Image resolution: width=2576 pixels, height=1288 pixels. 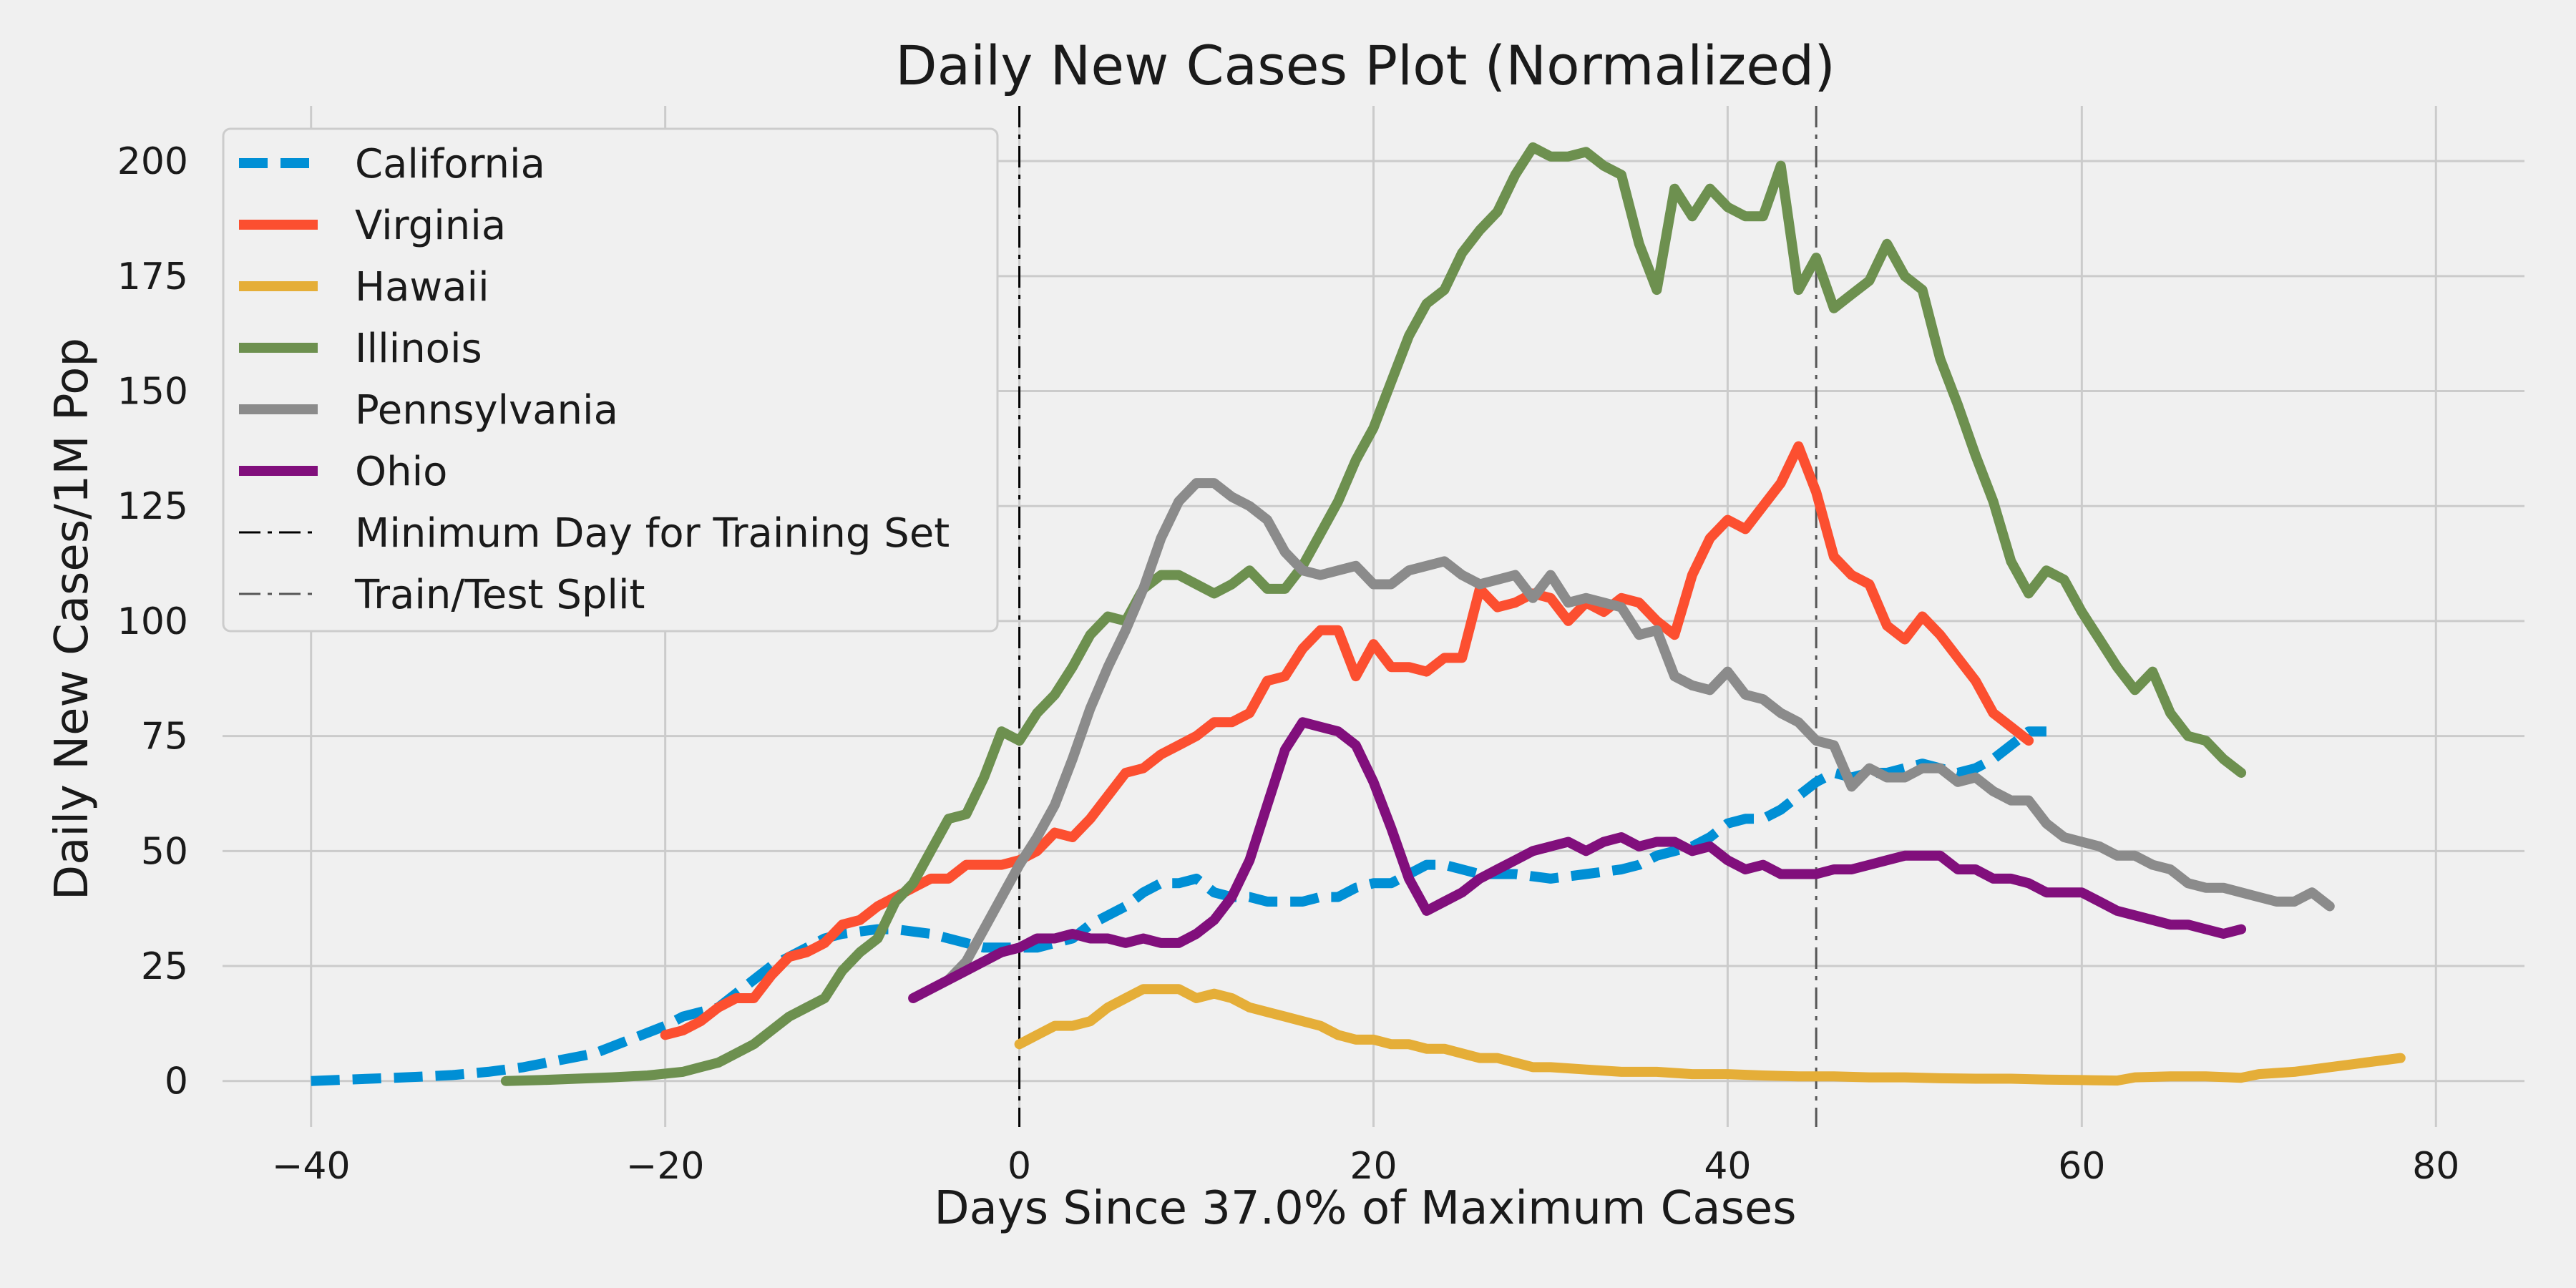 What do you see at coordinates (450, 164) in the screenshot?
I see `legend-entry-label: California` at bounding box center [450, 164].